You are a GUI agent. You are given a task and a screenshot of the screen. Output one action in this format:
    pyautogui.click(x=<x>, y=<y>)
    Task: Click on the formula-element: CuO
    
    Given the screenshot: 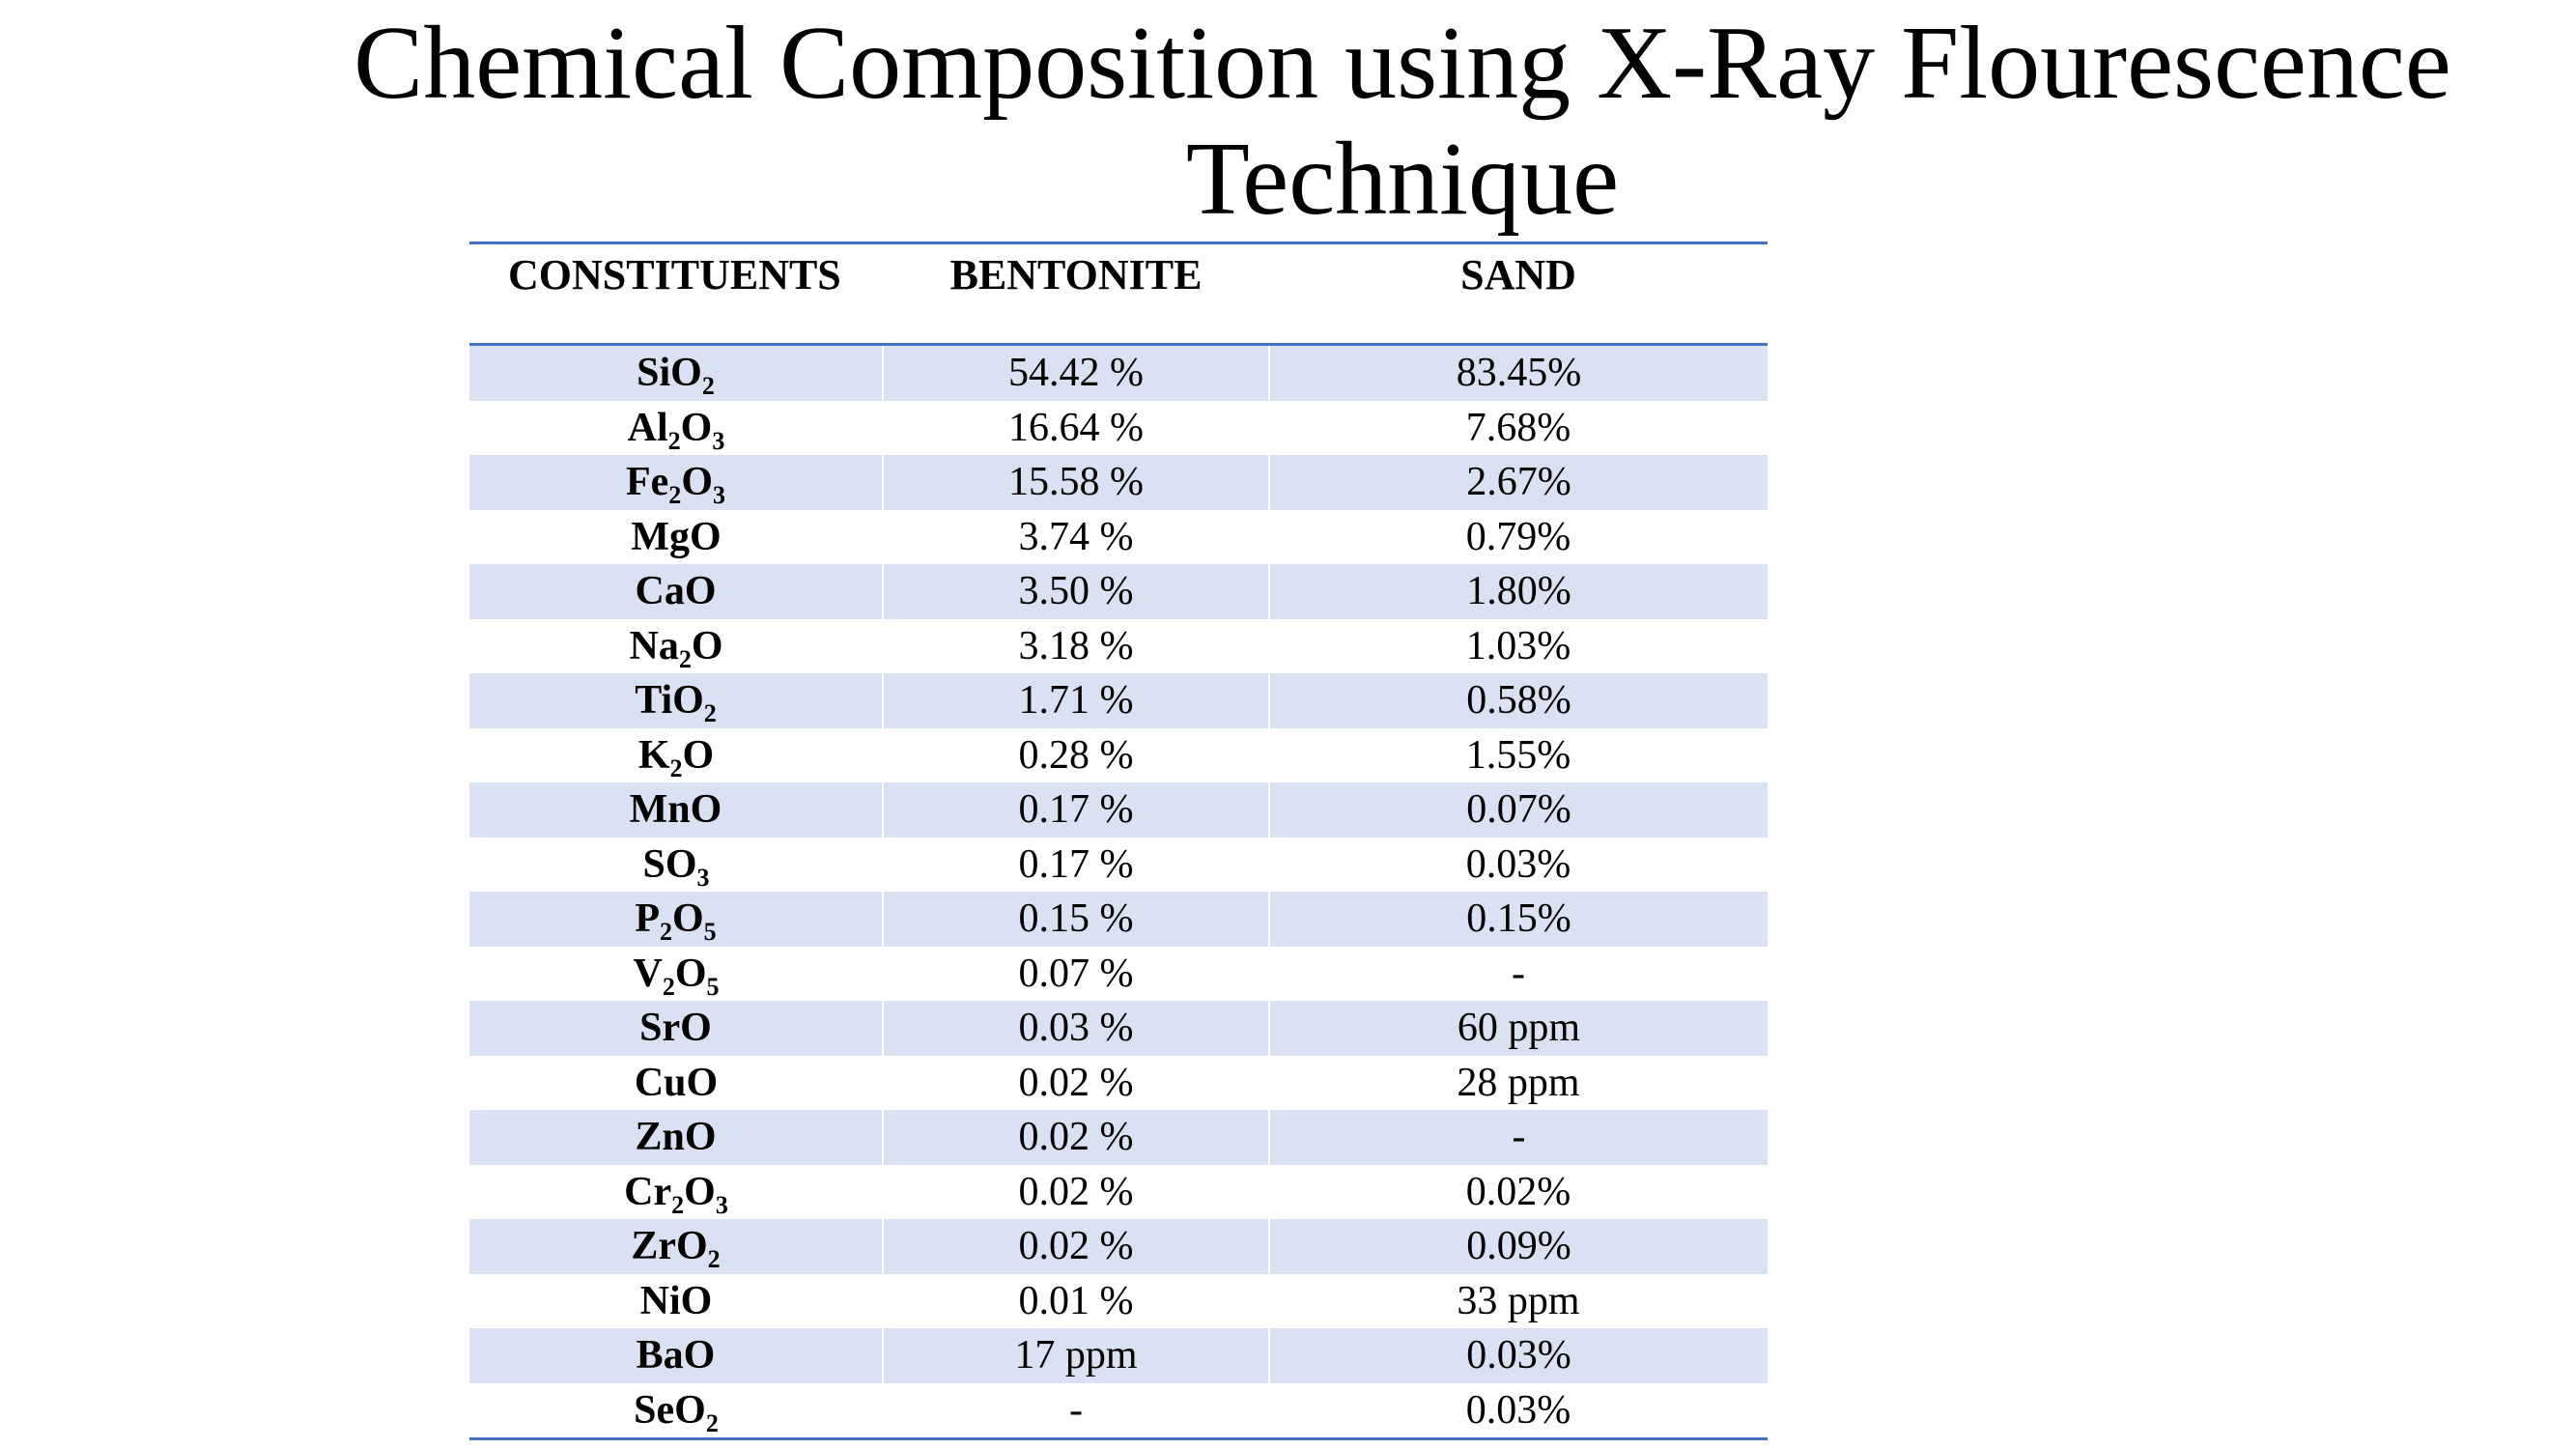 What is the action you would take?
    pyautogui.click(x=676, y=1082)
    